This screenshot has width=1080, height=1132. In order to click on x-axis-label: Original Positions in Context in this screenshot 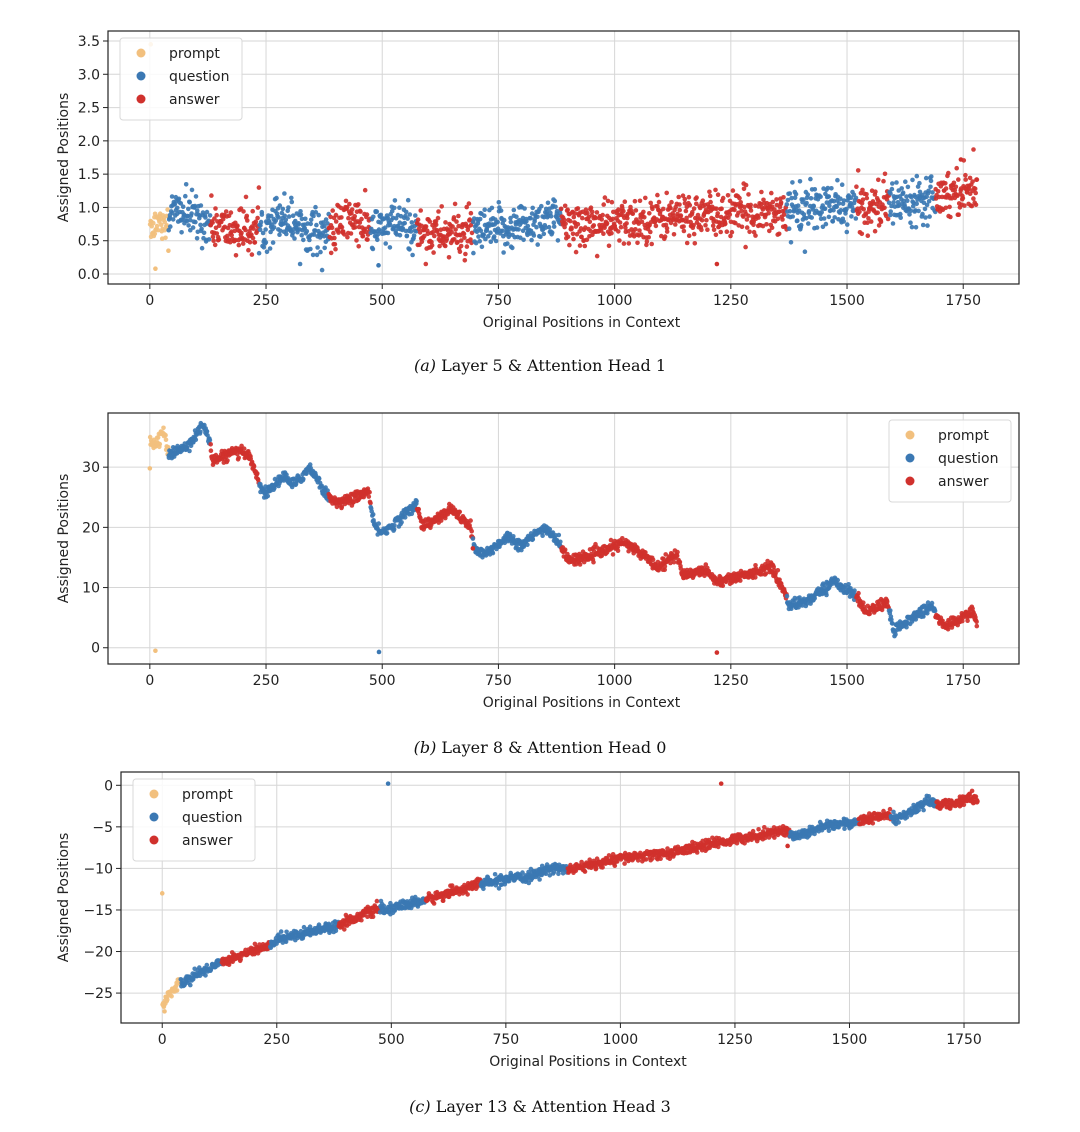, I will do `click(582, 703)`.